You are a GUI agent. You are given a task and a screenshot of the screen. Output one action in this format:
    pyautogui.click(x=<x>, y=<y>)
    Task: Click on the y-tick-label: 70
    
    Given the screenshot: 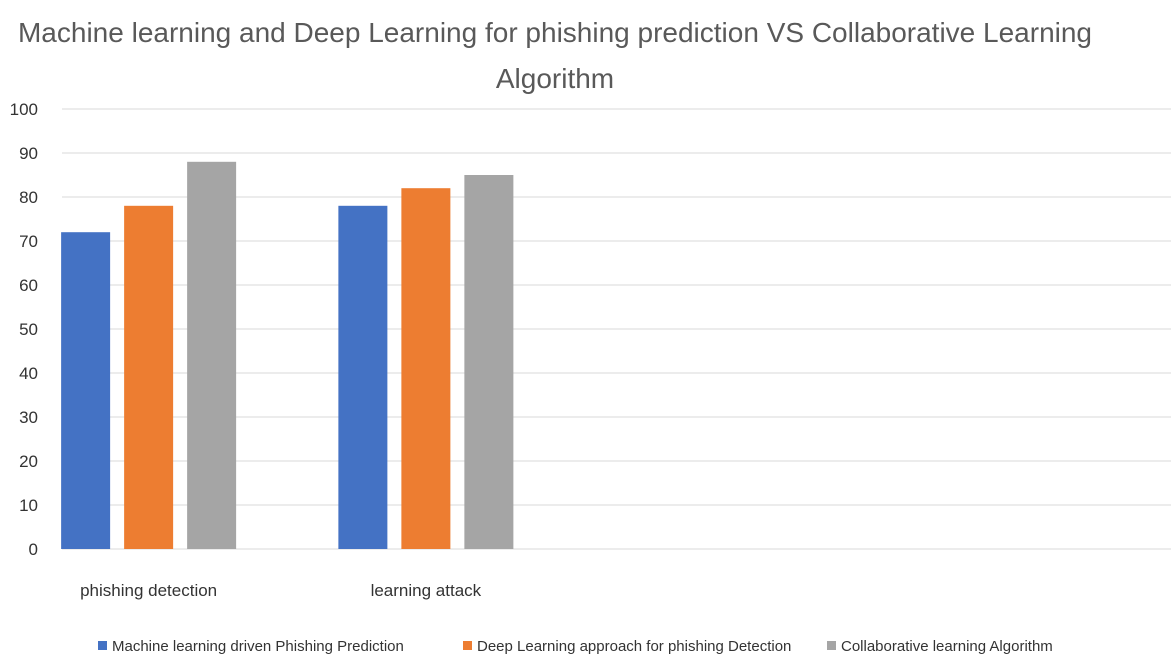 What is the action you would take?
    pyautogui.click(x=28, y=241)
    